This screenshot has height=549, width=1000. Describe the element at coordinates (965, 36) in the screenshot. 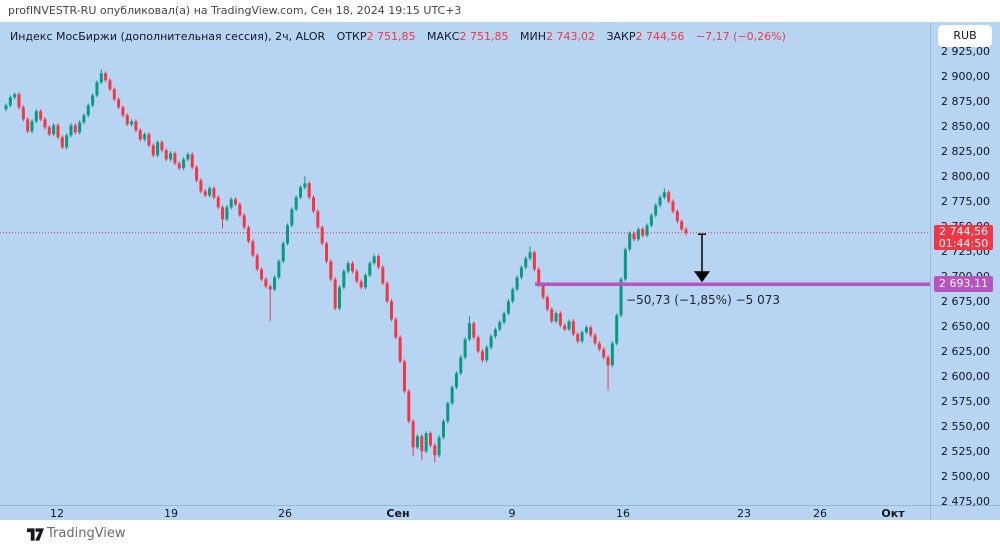

I see `currency-button: RUB` at that location.